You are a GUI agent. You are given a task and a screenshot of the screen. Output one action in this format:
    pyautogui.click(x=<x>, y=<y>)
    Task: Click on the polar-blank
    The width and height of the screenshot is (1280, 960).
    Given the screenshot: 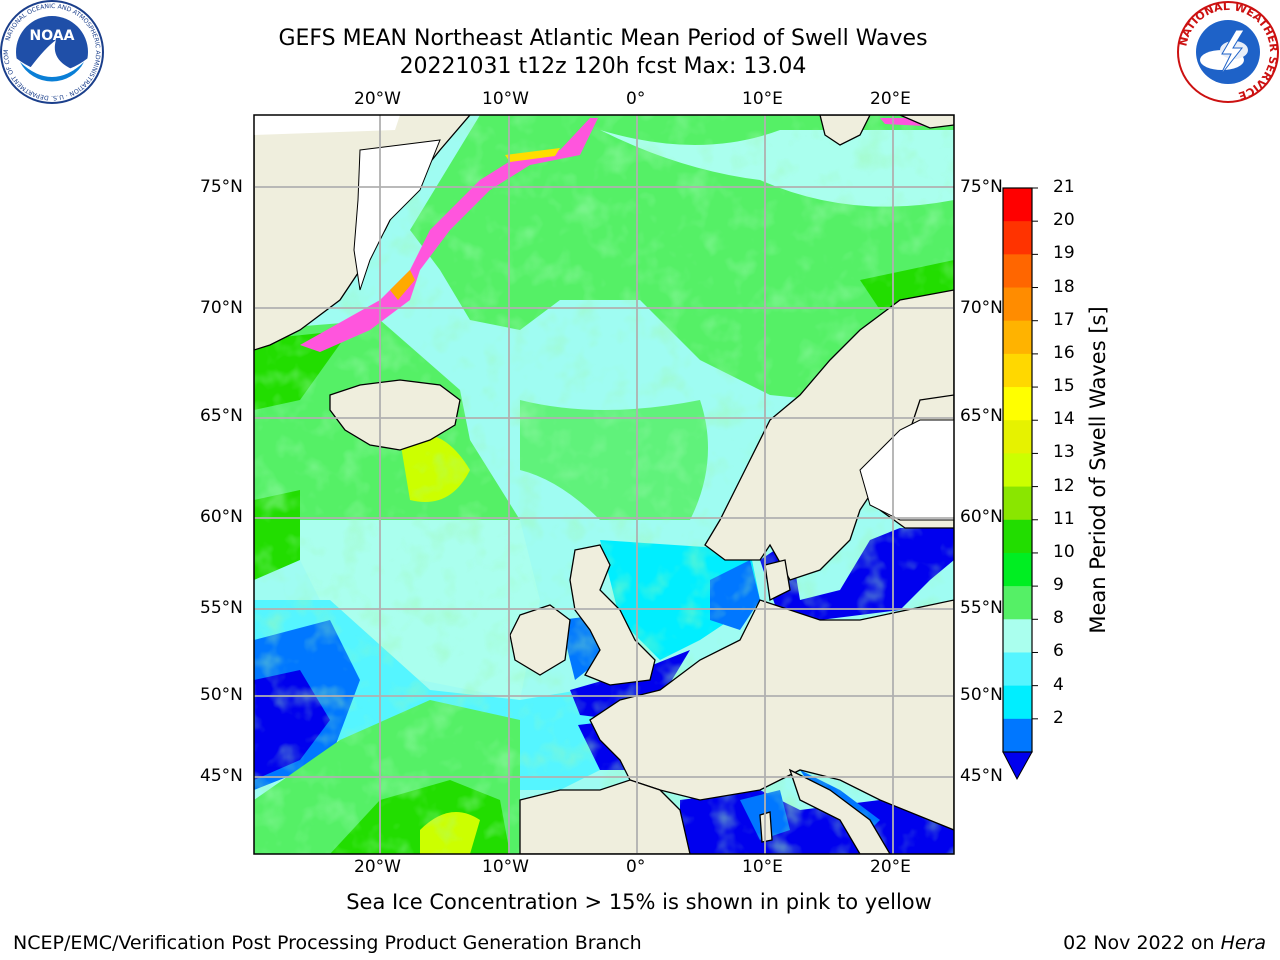 What is the action you would take?
    pyautogui.click(x=327, y=125)
    